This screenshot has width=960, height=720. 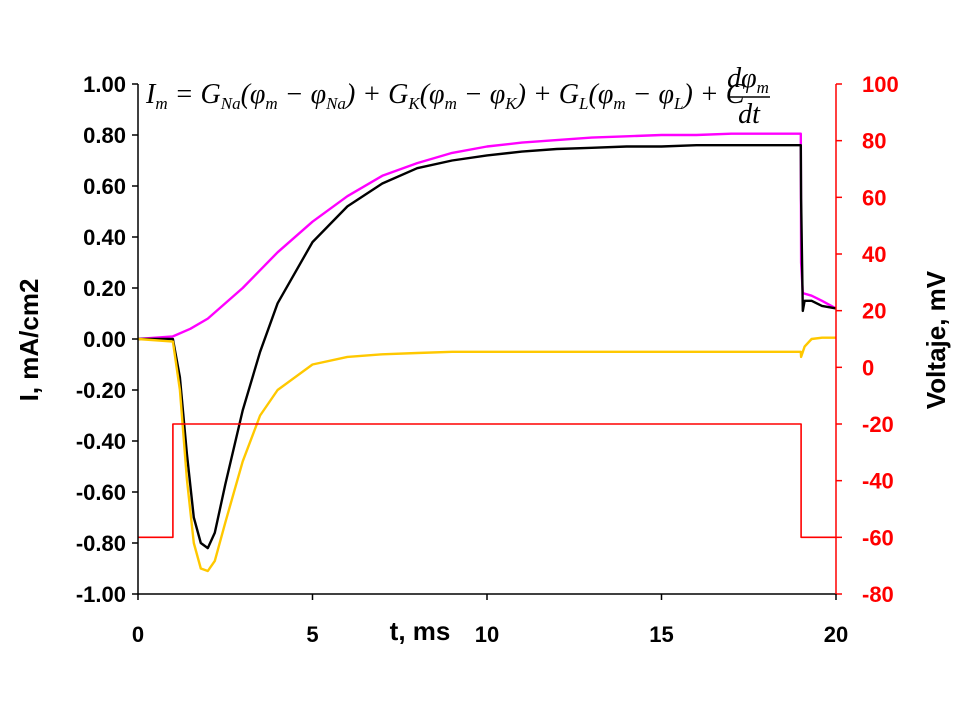 I want to click on y-right-tick-label: -80, so click(x=878, y=594).